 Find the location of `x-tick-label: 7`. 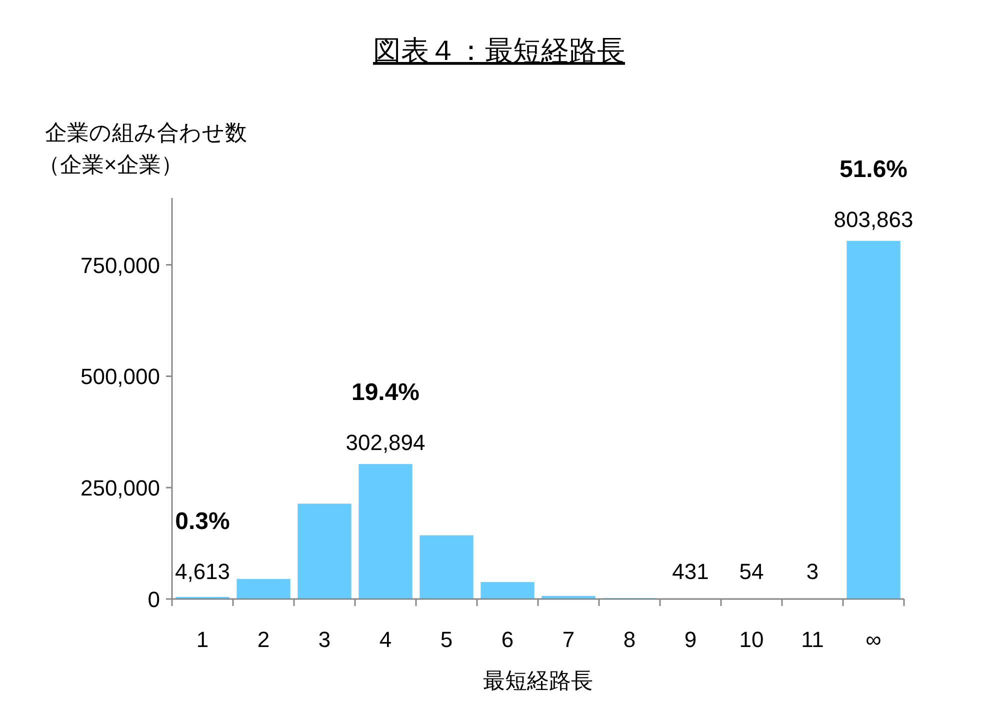

x-tick-label: 7 is located at coordinates (568, 639).